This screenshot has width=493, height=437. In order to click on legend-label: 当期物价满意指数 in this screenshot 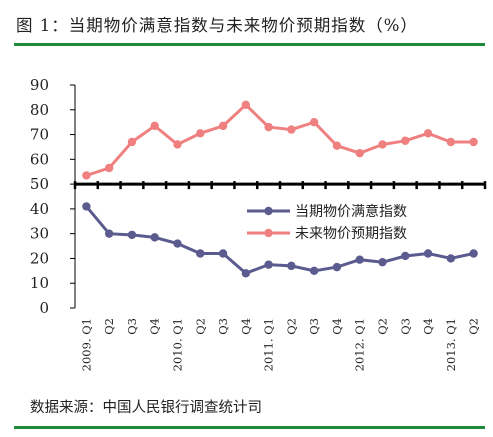, I will do `click(351, 211)`.